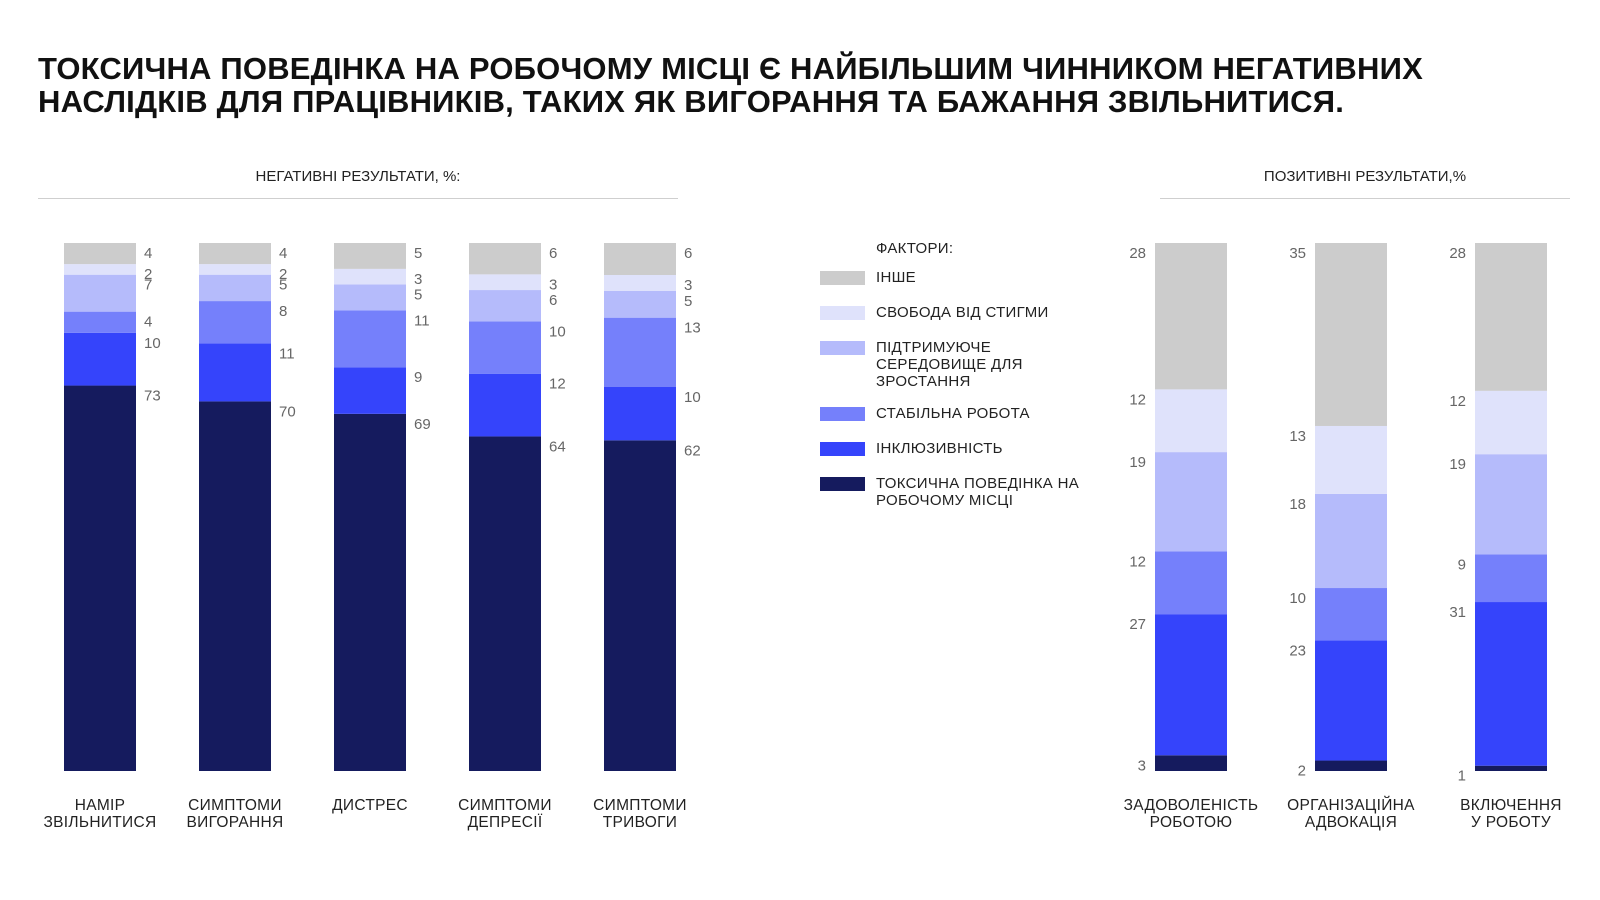  What do you see at coordinates (358, 198) in the screenshot?
I see `negative-results-divider` at bounding box center [358, 198].